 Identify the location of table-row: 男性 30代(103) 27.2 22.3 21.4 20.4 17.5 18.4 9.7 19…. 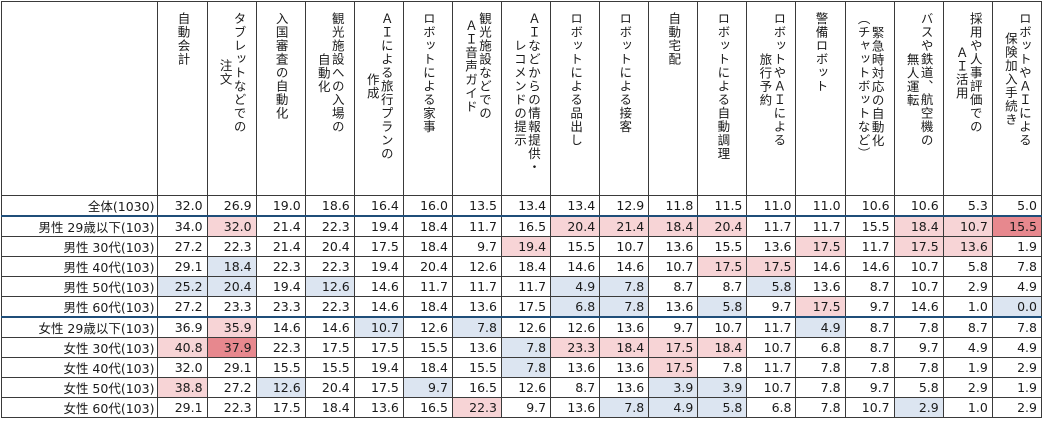
(521, 246).